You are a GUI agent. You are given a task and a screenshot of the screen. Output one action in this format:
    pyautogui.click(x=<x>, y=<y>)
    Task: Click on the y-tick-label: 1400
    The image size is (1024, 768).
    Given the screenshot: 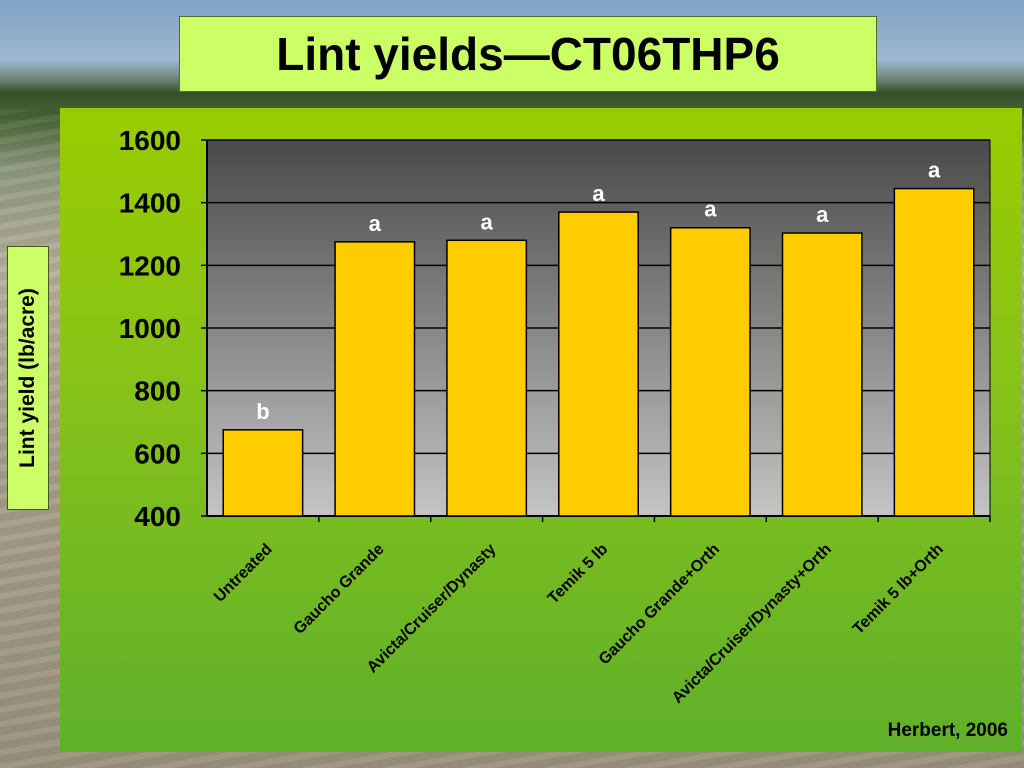 What is the action you would take?
    pyautogui.click(x=150, y=203)
    